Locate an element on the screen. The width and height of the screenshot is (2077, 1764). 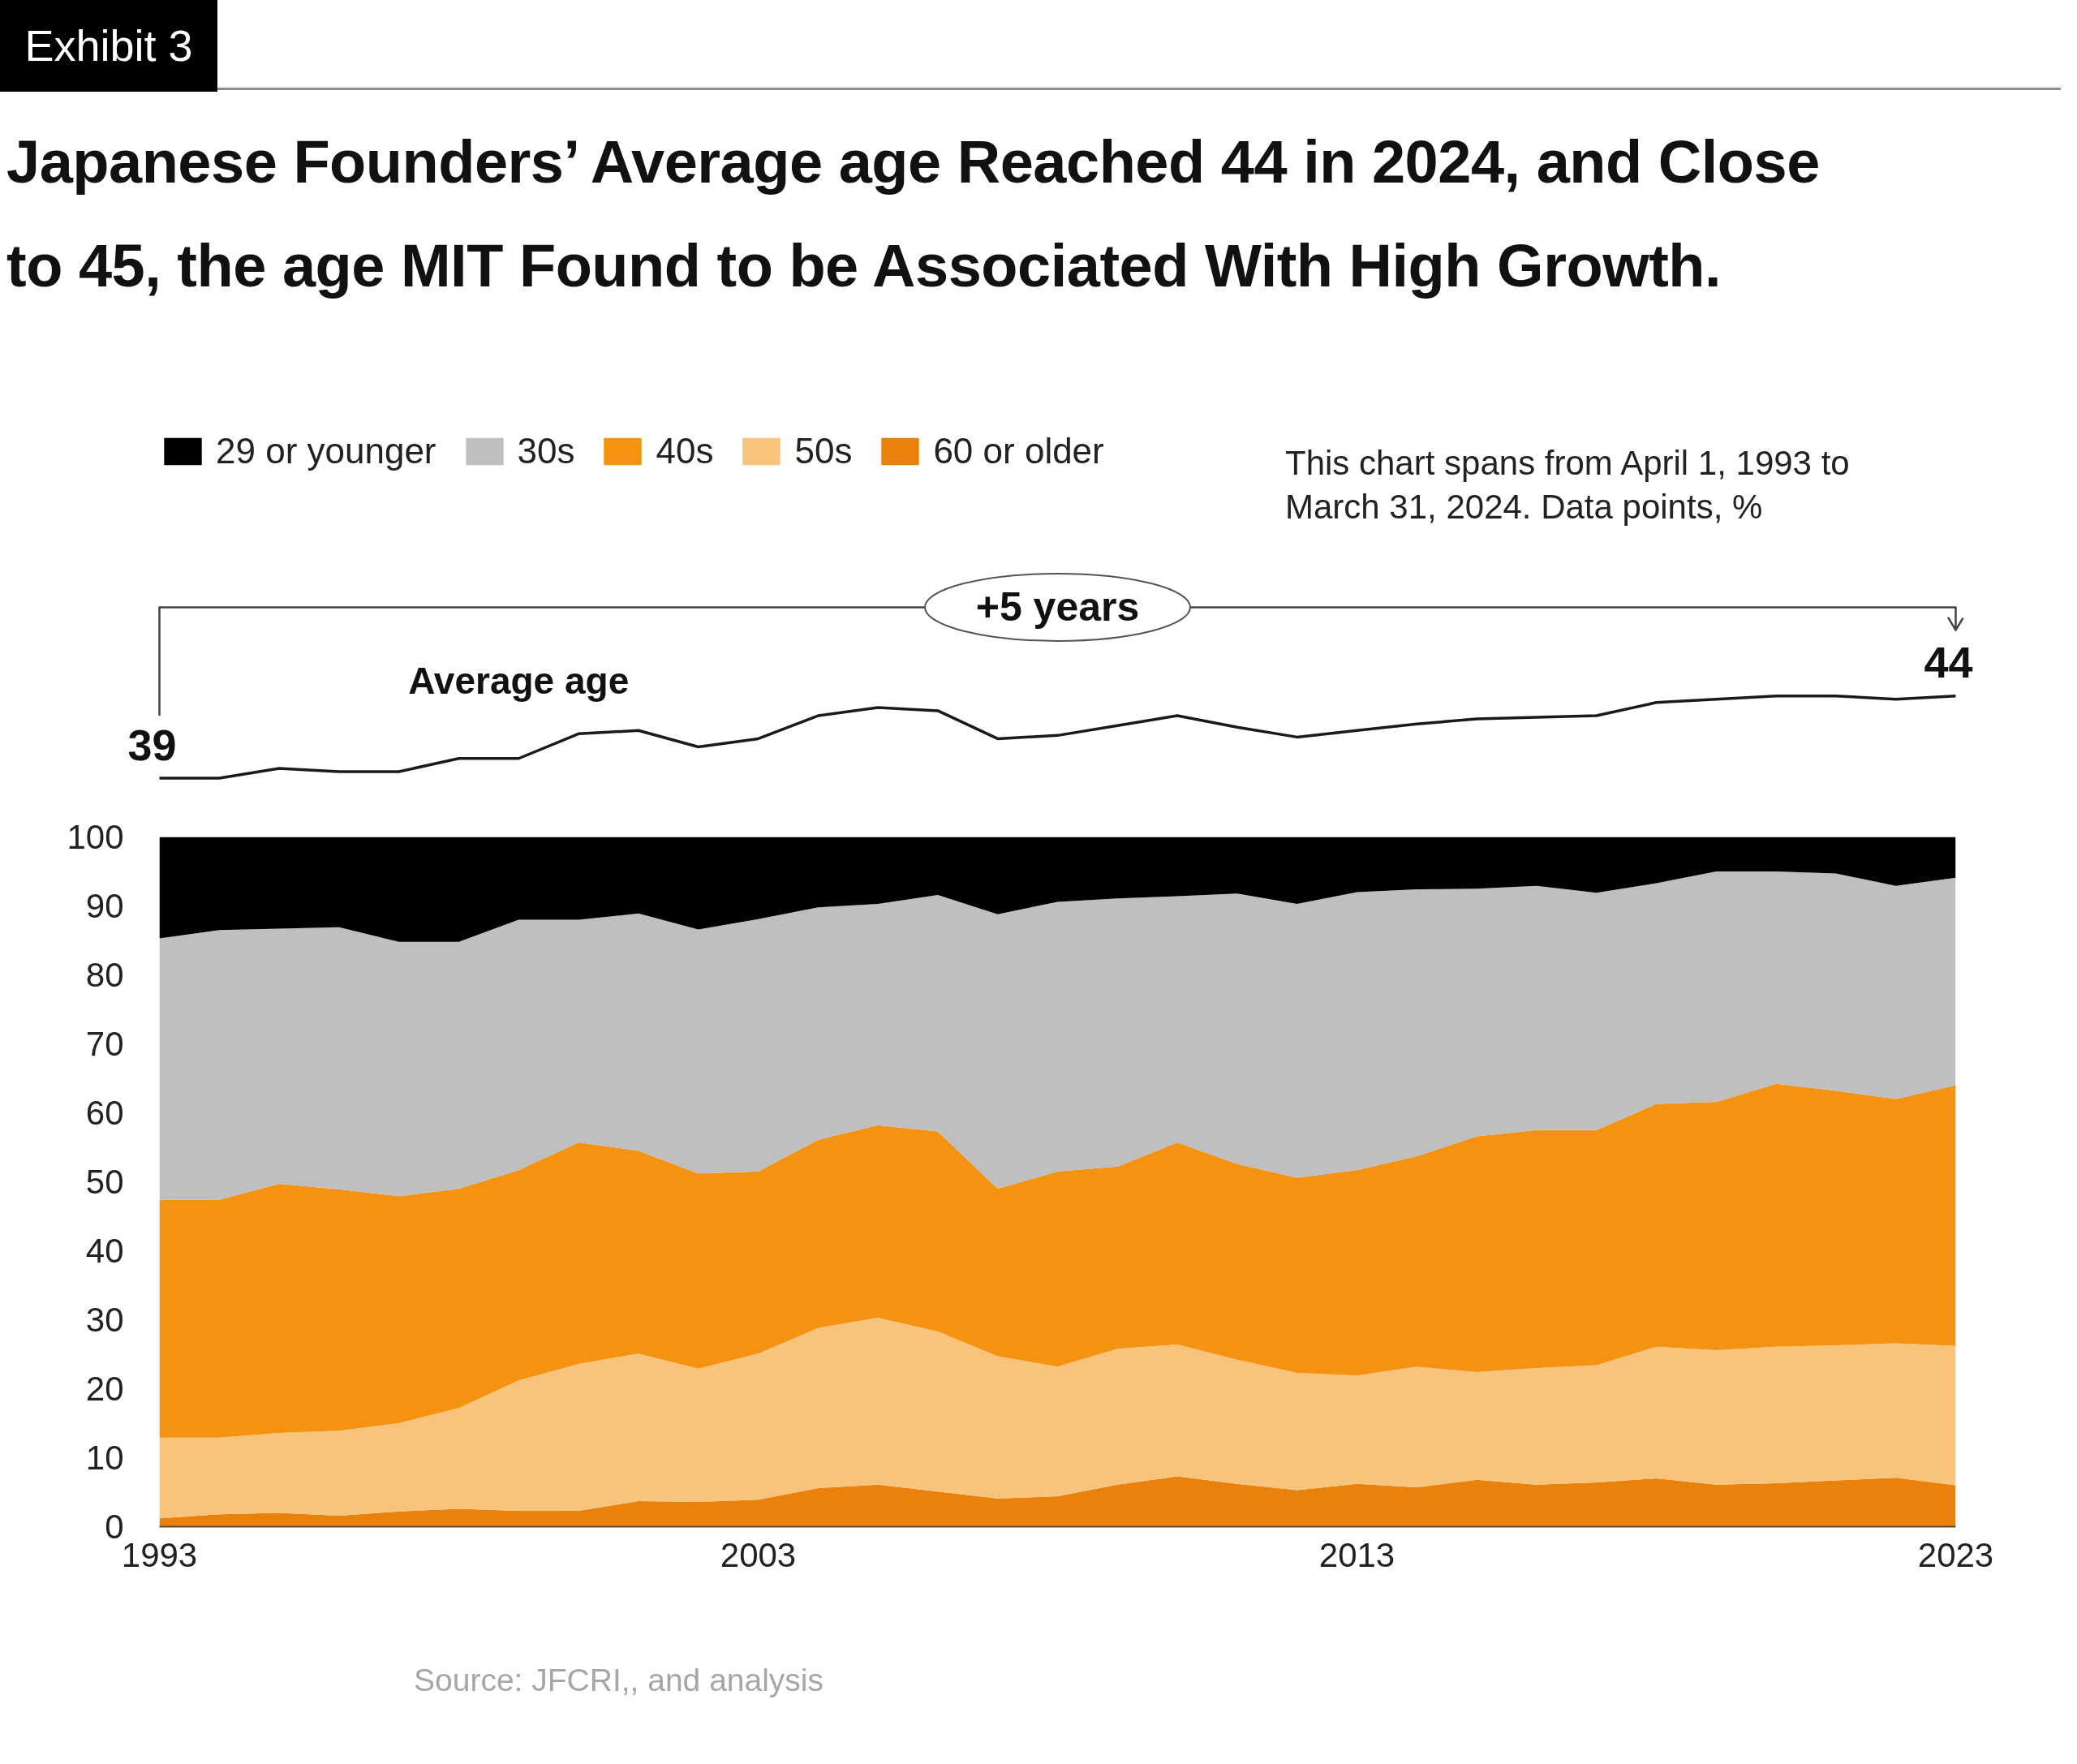
series-label: Average age is located at coordinates (519, 680).